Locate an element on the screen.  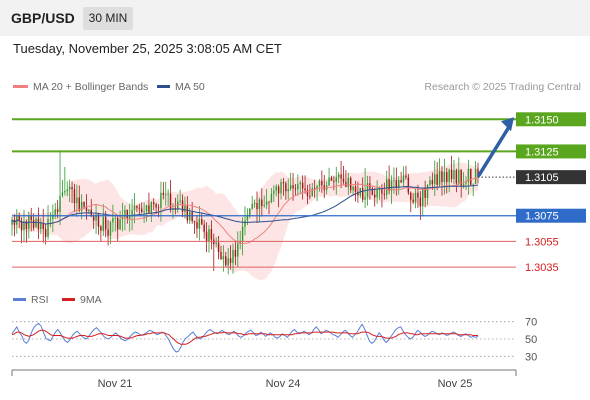
ma50-swatch is located at coordinates (163, 86).